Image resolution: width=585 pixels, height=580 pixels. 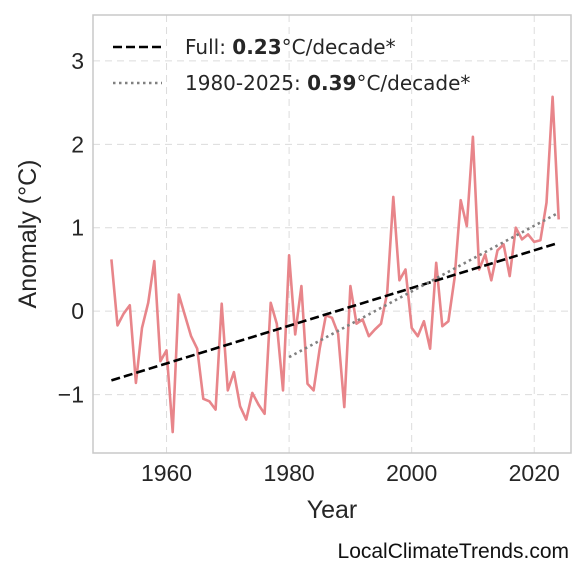 I want to click on x-tick-label: 1960, so click(x=166, y=473).